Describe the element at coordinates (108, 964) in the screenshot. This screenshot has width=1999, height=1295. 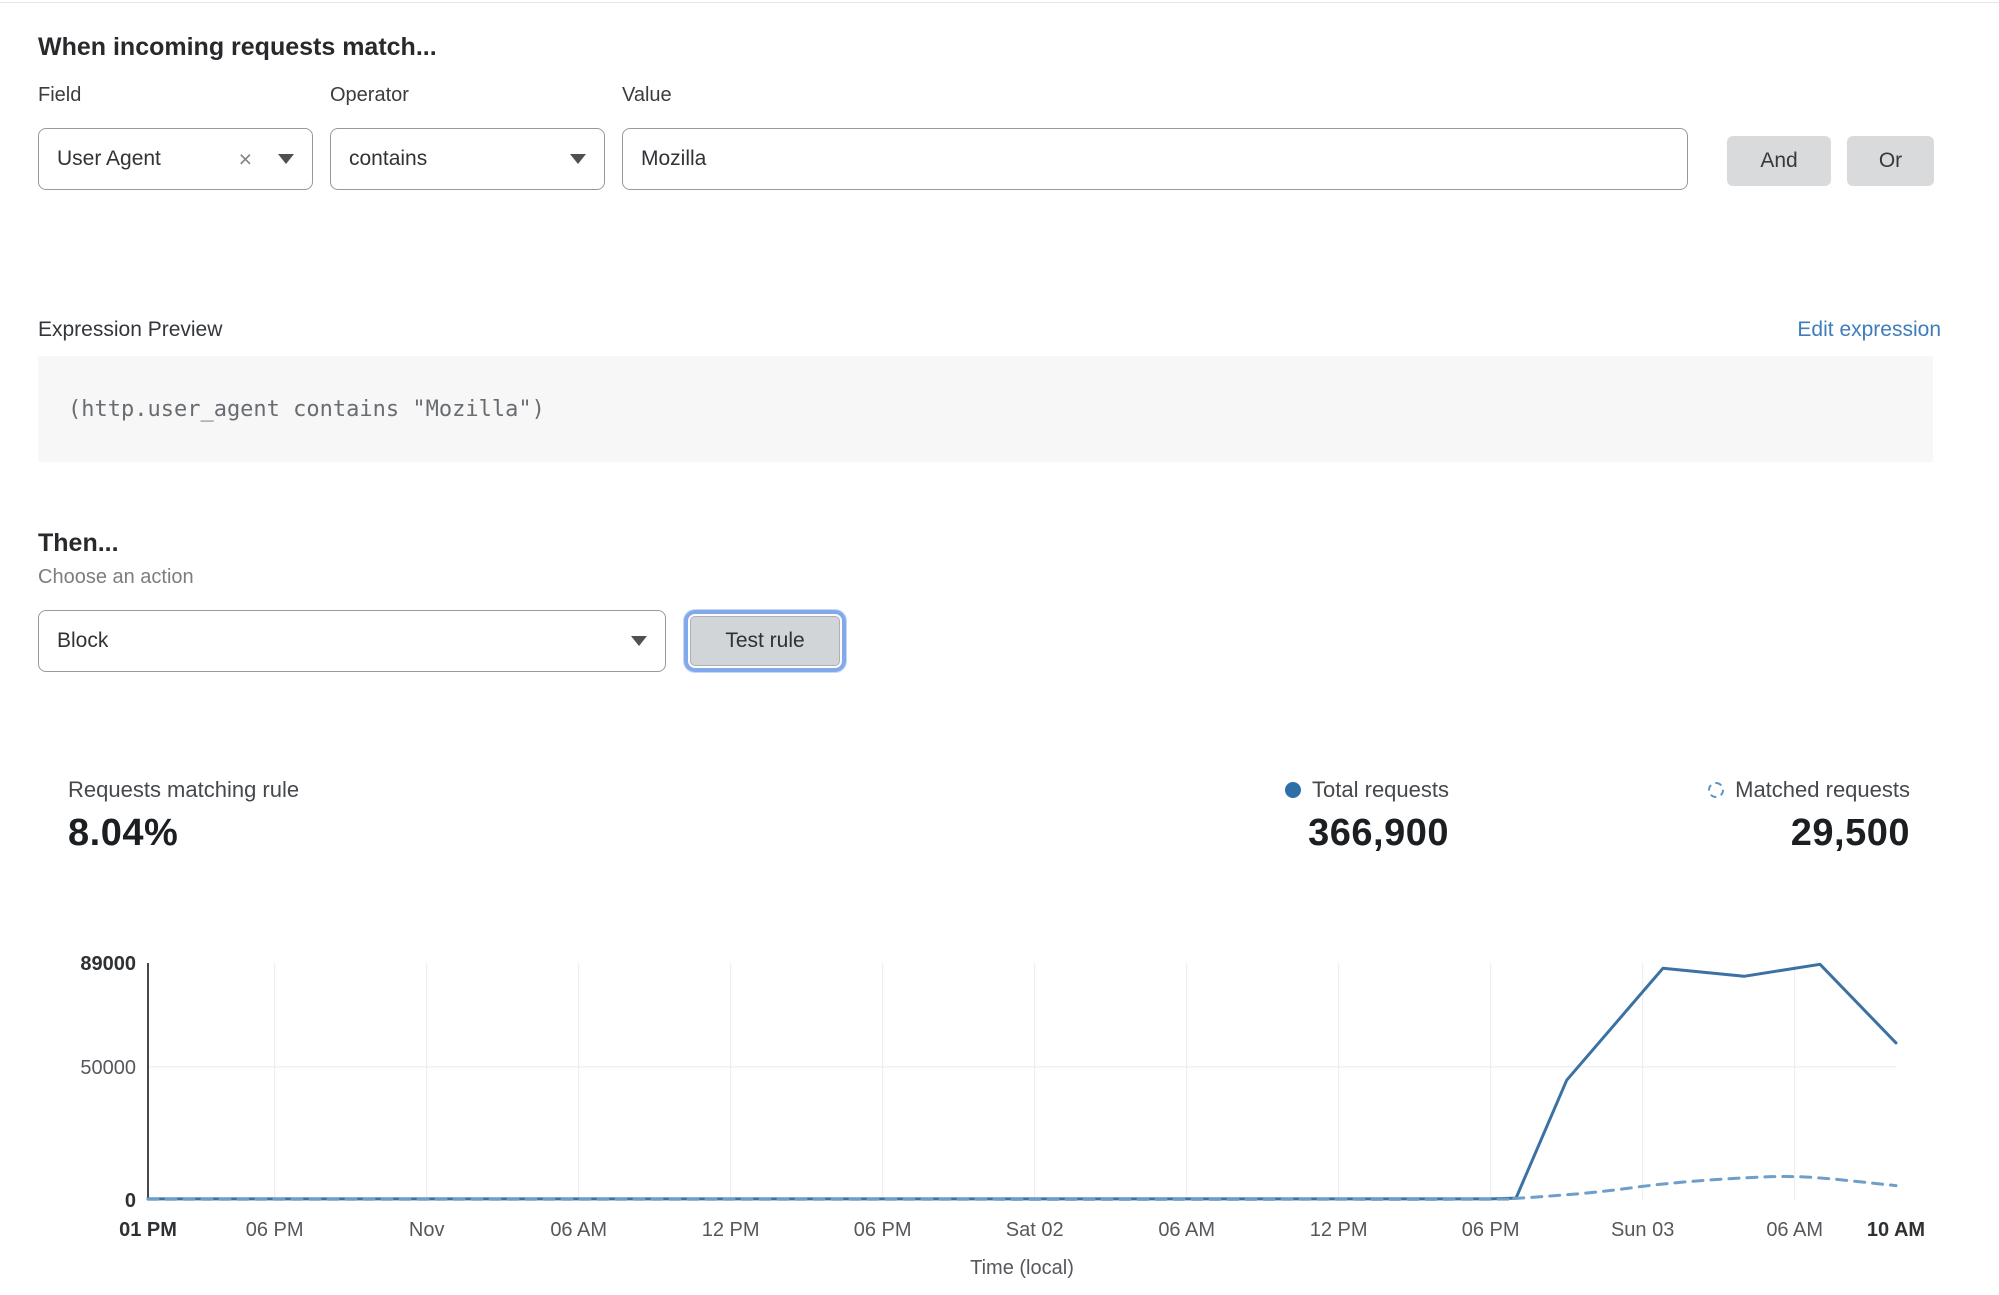
I see `chart-y-tick-label: 89000` at that location.